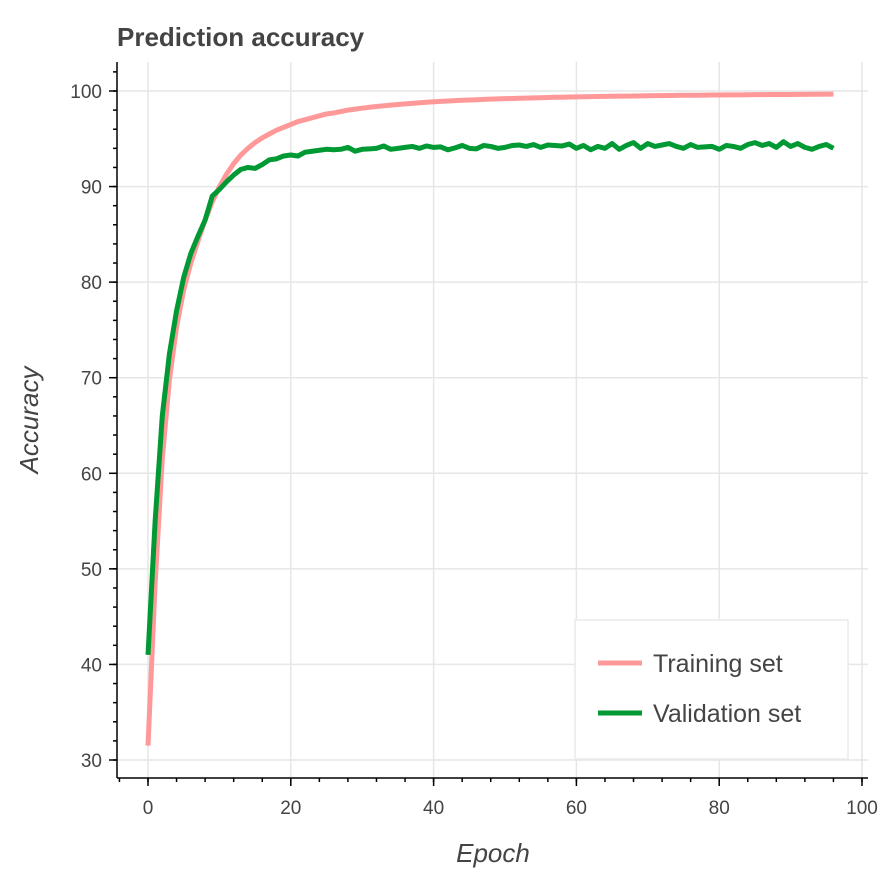 The height and width of the screenshot is (880, 880). What do you see at coordinates (862, 808) in the screenshot?
I see `x-tick-label: 100` at bounding box center [862, 808].